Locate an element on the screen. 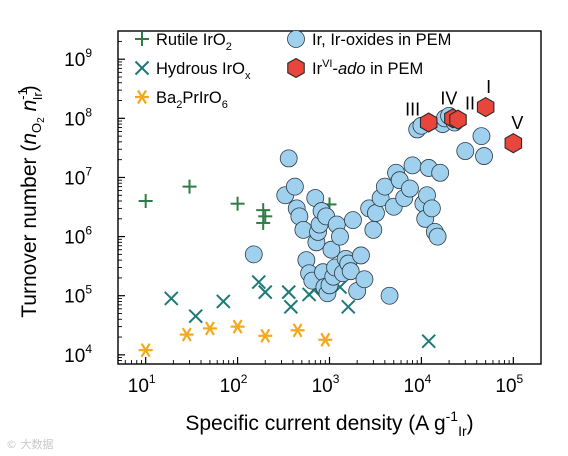  legend-label: Ir, Ir-oxides in PEM is located at coordinates (381, 40).